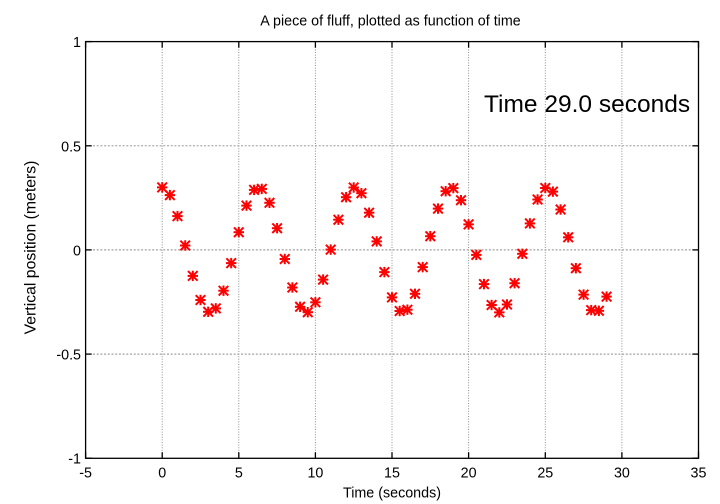 The image size is (720, 504). What do you see at coordinates (622, 474) in the screenshot?
I see `svg-text: 30` at bounding box center [622, 474].